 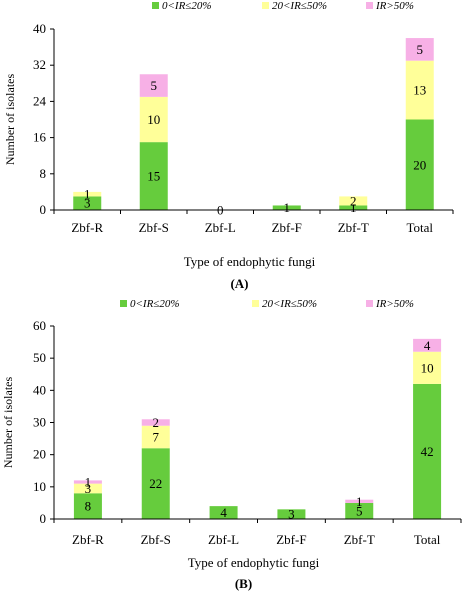 I want to click on y-axis: 0 10 20 30 40 50 60, so click(x=44, y=422).